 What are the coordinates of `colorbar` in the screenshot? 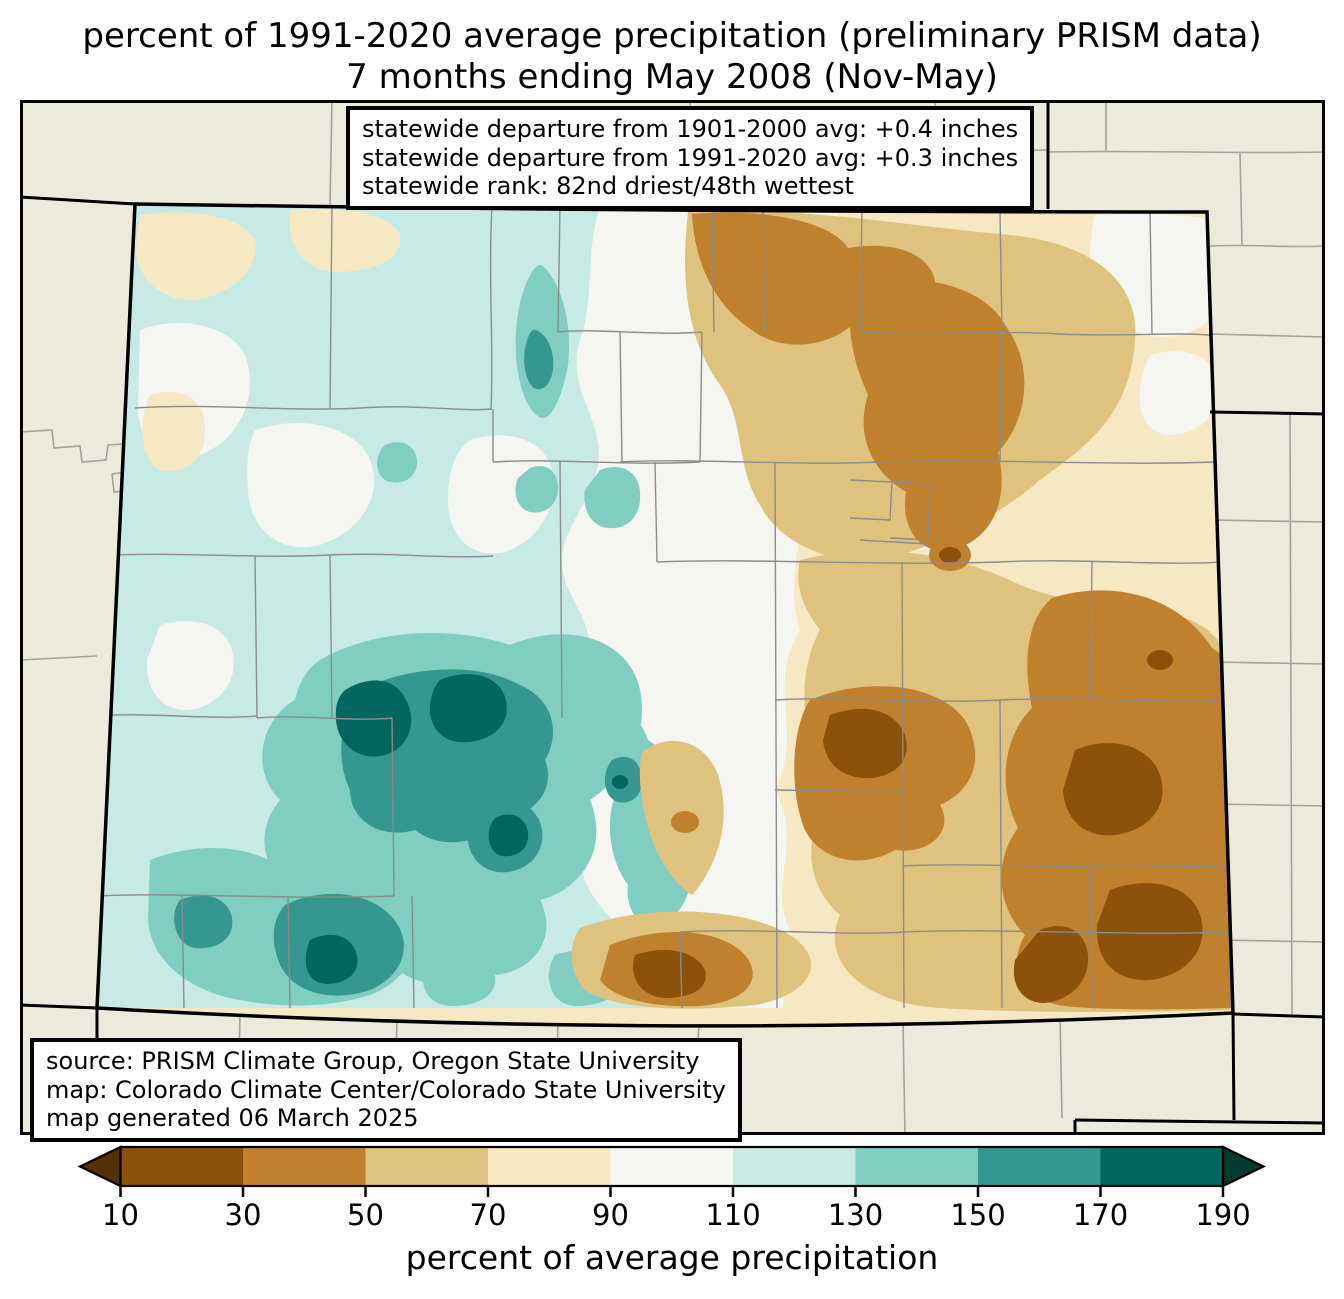 It's located at (672, 1171).